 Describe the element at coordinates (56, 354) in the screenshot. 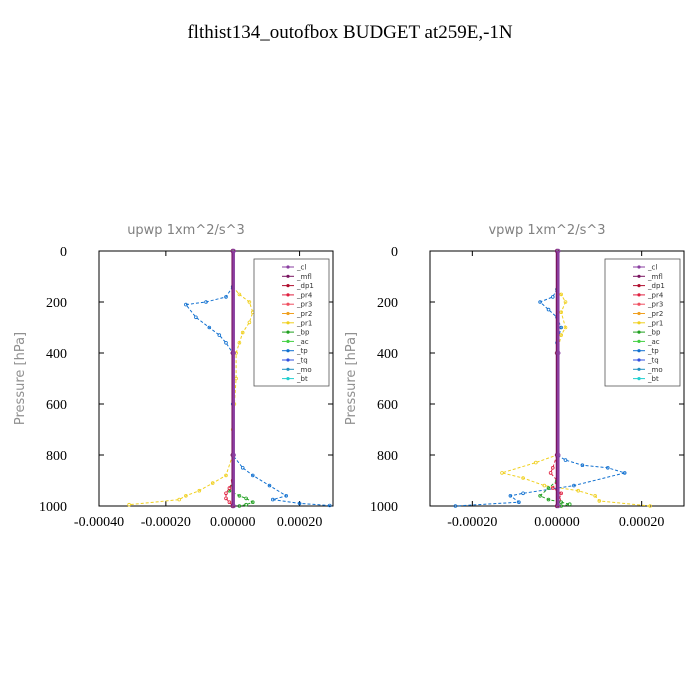

I see `y-tick-label: 400` at that location.